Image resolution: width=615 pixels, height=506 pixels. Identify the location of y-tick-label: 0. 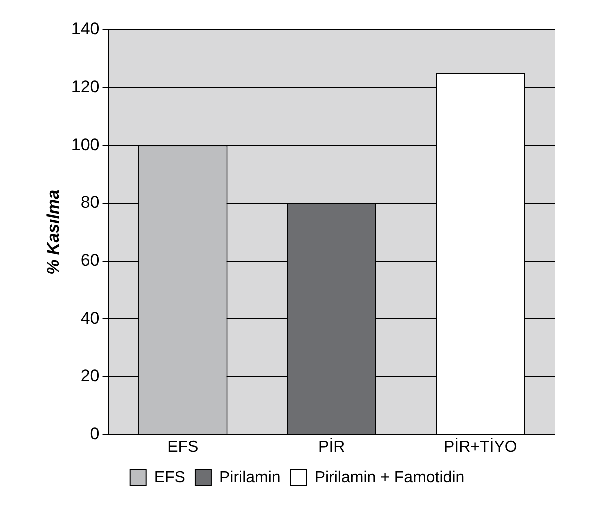
(95, 434).